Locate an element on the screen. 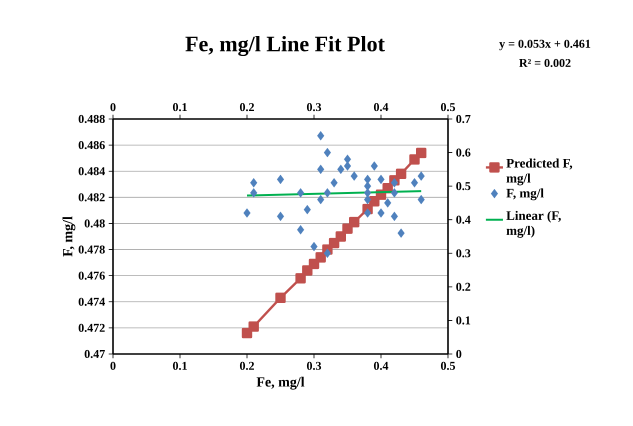 Image resolution: width=633 pixels, height=426 pixels. legend-label: F, mg/l is located at coordinates (525, 194).